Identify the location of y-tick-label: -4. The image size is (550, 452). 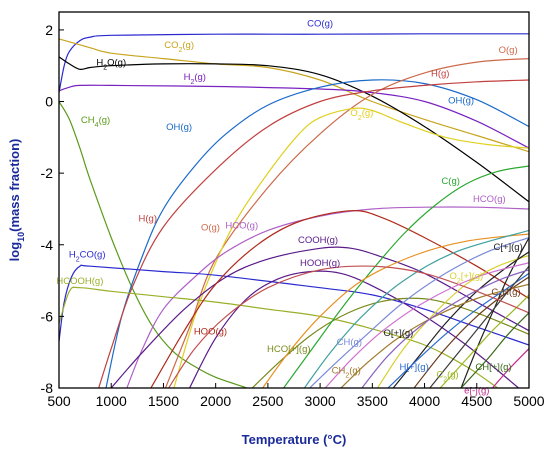
(47, 245).